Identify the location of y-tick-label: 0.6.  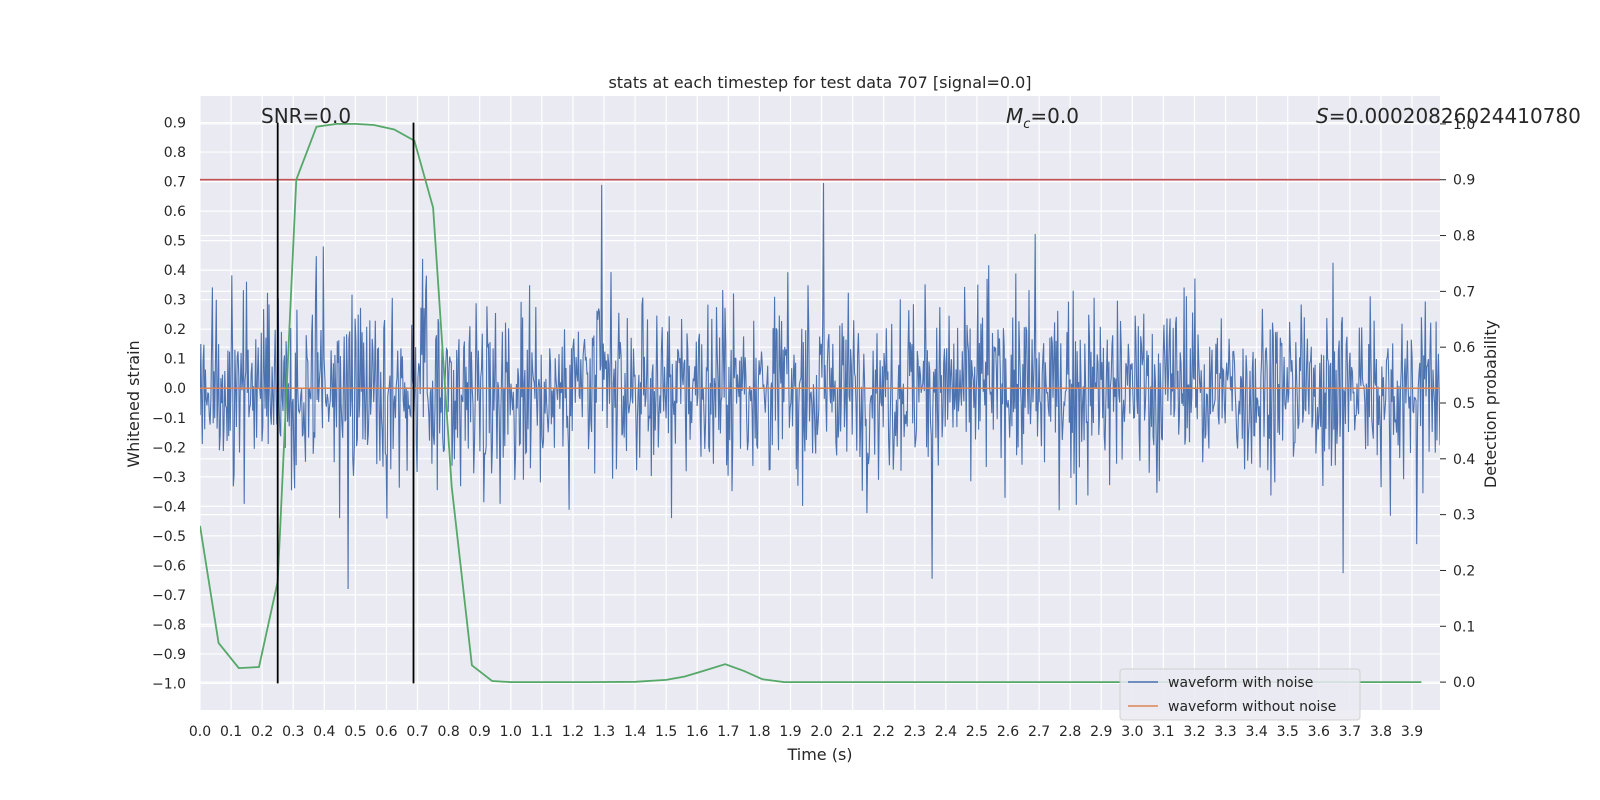
(175, 212).